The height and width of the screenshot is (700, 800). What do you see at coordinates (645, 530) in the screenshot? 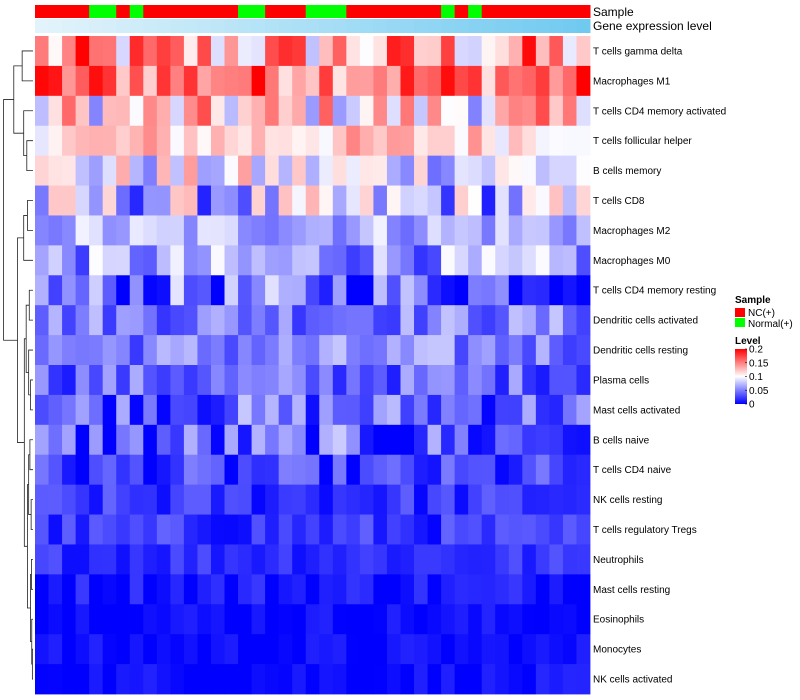
I see `row-label: T cells regulatory Tregs` at bounding box center [645, 530].